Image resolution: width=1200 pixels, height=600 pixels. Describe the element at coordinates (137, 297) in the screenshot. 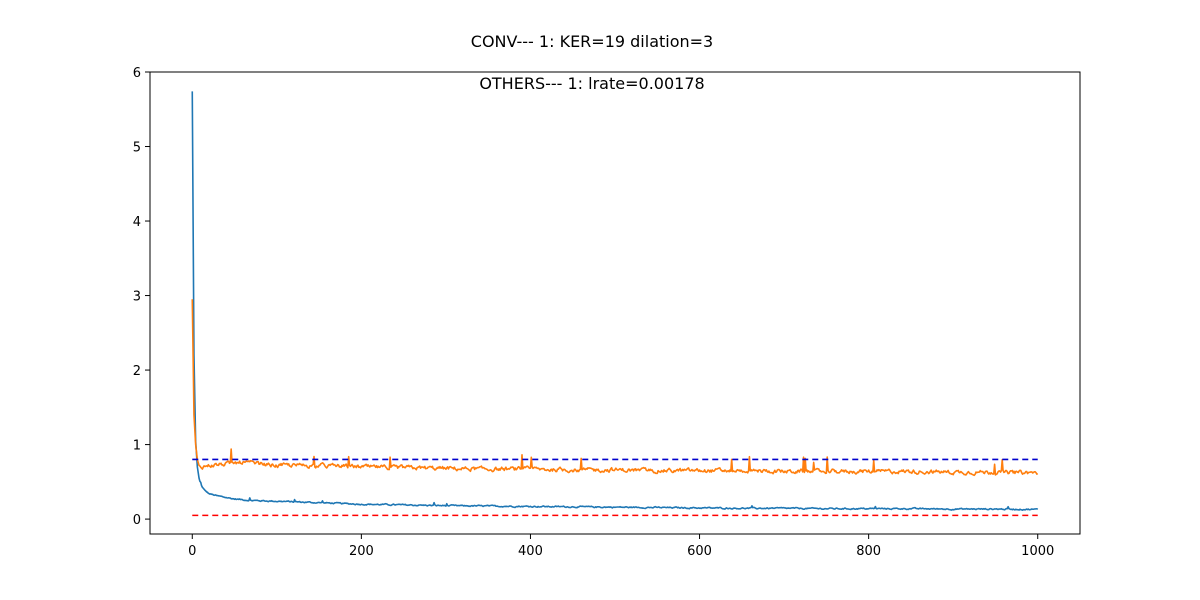

I see `y-tick-label: 3` at that location.